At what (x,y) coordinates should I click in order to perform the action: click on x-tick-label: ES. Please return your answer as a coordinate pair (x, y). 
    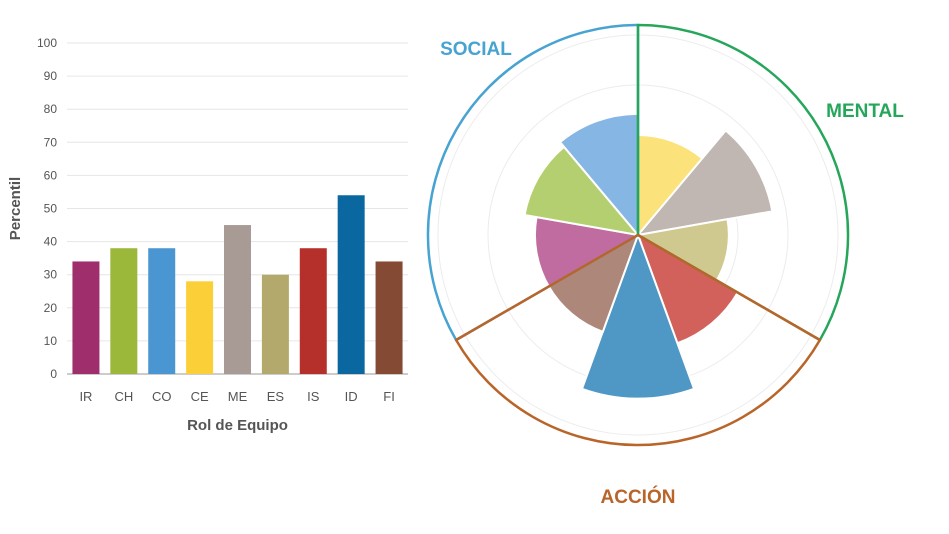
    Looking at the image, I should click on (276, 396).